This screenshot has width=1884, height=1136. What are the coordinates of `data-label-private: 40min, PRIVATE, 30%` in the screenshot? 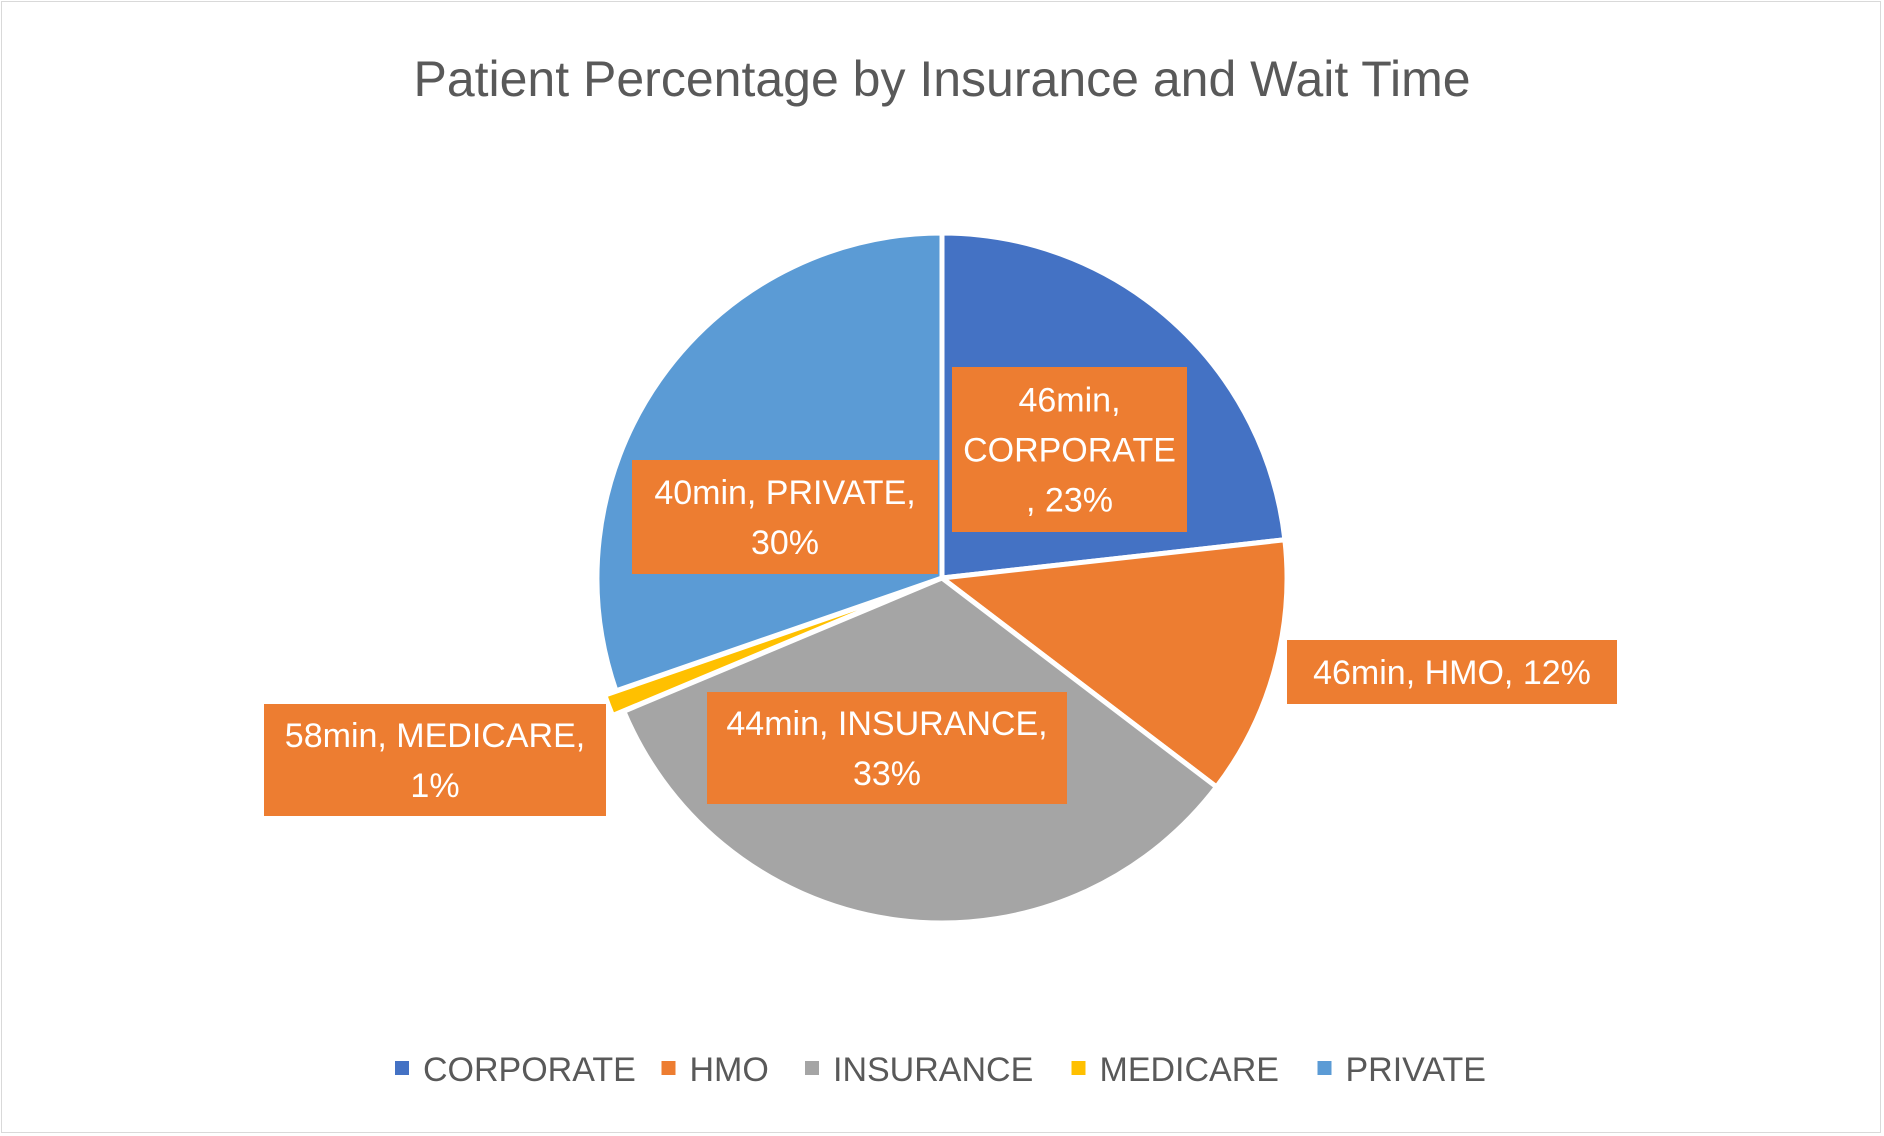 It's located at (785, 517).